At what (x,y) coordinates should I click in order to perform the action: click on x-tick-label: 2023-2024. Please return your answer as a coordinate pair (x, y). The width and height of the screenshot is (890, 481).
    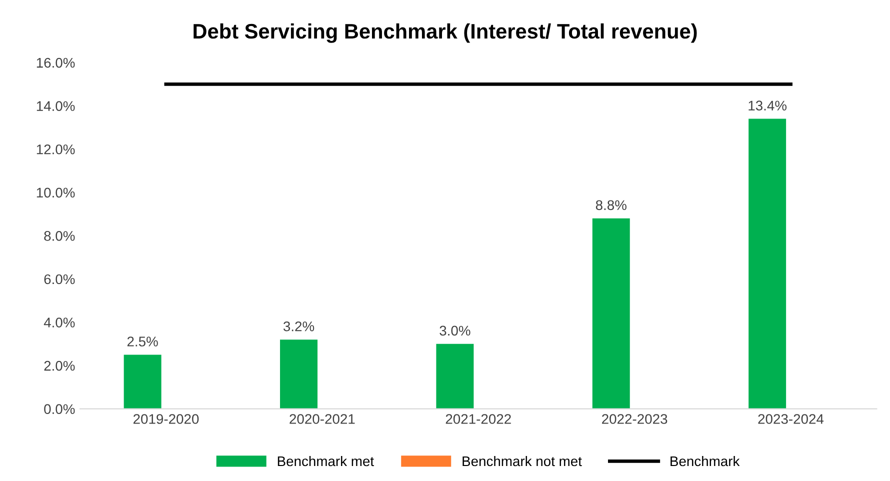
    Looking at the image, I should click on (791, 419).